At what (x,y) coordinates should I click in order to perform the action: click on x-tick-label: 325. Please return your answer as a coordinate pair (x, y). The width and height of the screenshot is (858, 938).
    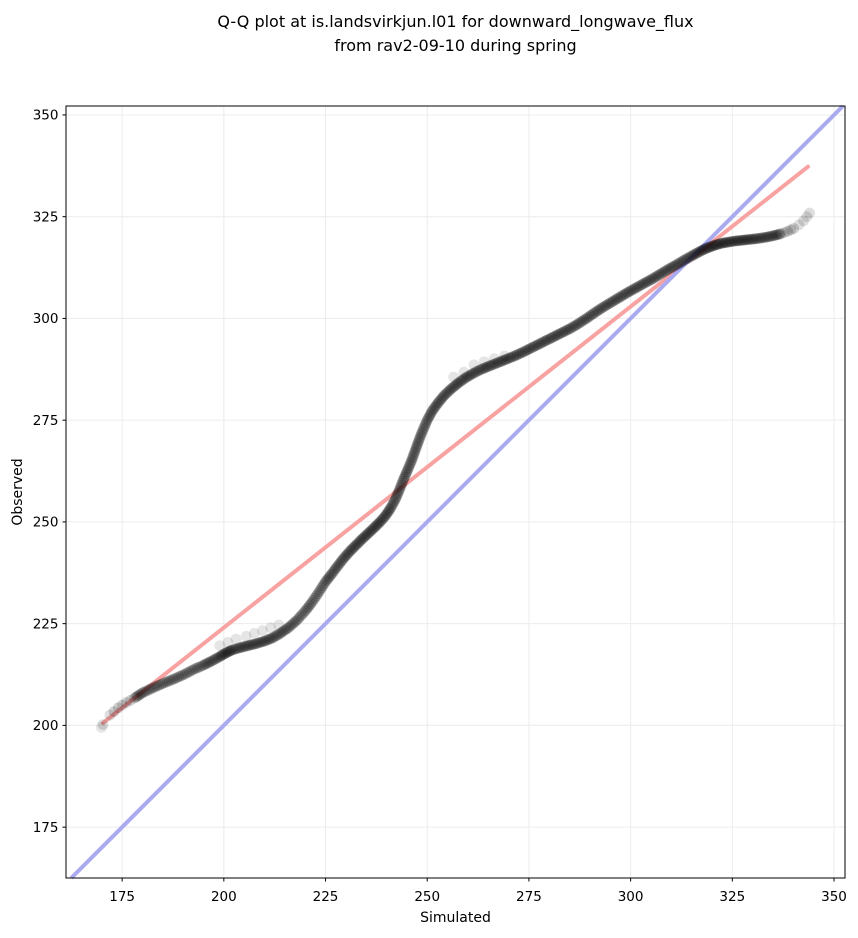
    Looking at the image, I should click on (732, 897).